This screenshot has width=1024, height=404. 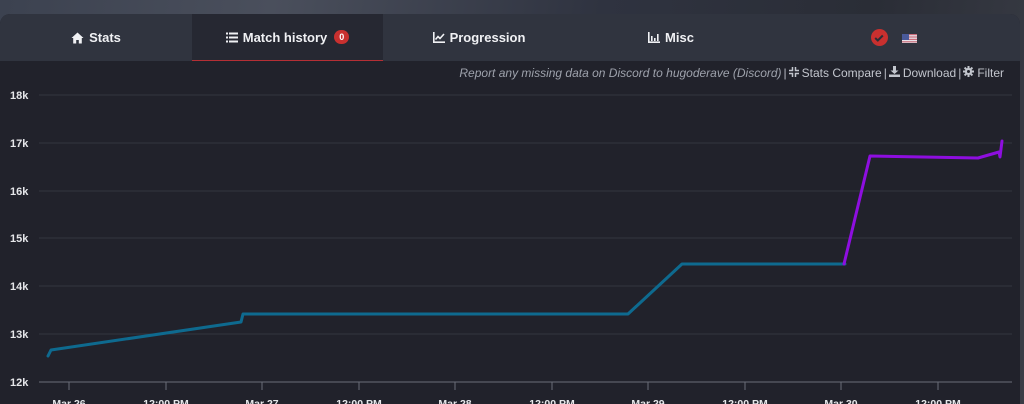 I want to click on check-circle-icon, so click(x=879, y=37).